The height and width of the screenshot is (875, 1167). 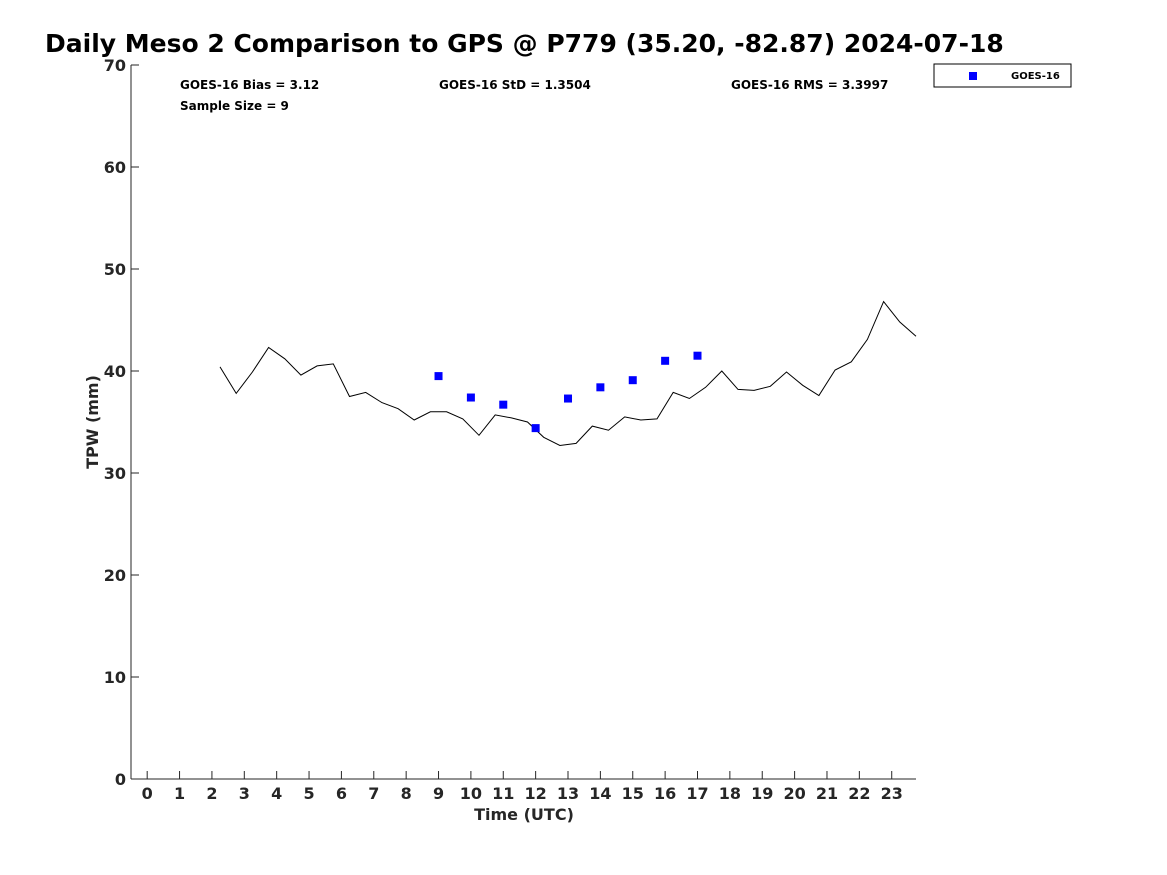 What do you see at coordinates (892, 793) in the screenshot?
I see `x-tick-label: 23` at bounding box center [892, 793].